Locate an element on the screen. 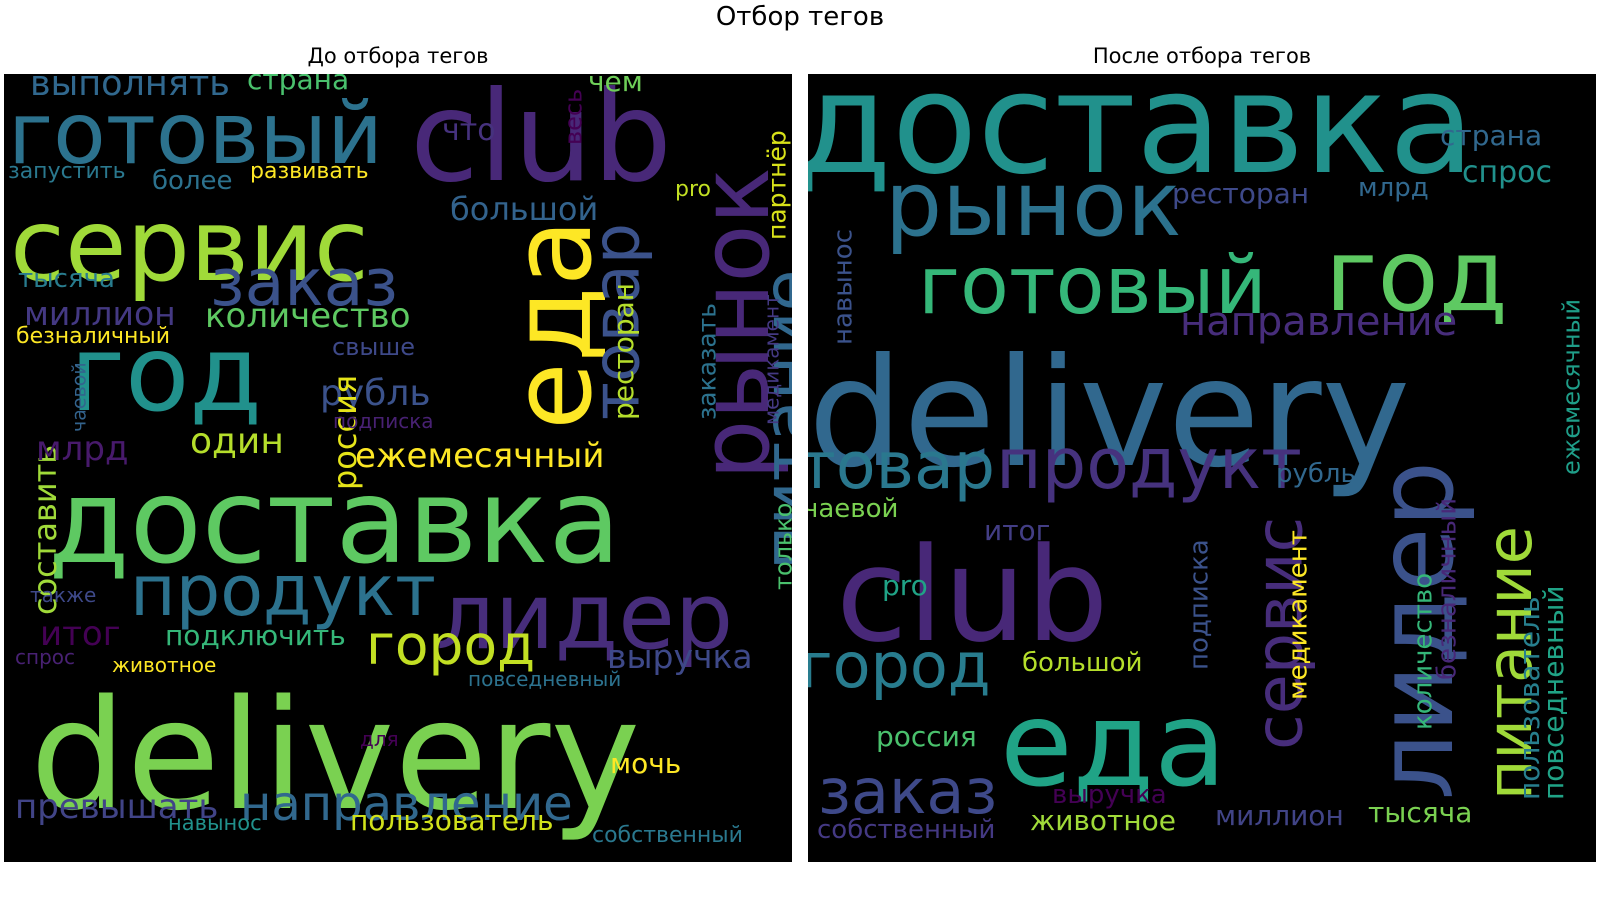 The height and width of the screenshot is (900, 1600). figure-title: Отбор тегов is located at coordinates (800, 17).